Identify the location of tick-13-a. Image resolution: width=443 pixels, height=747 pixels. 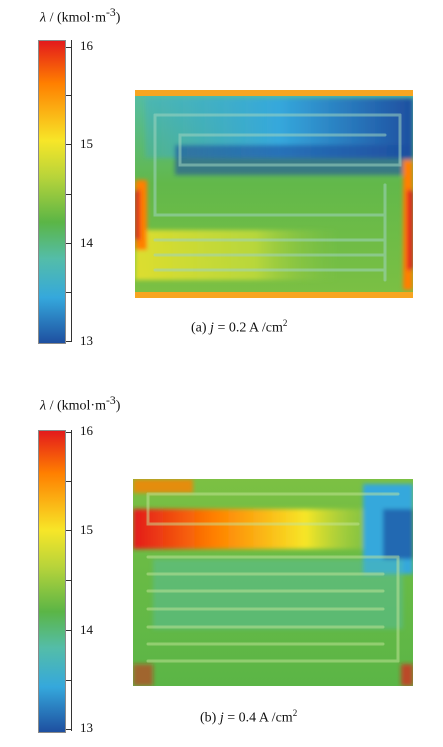
(69, 341).